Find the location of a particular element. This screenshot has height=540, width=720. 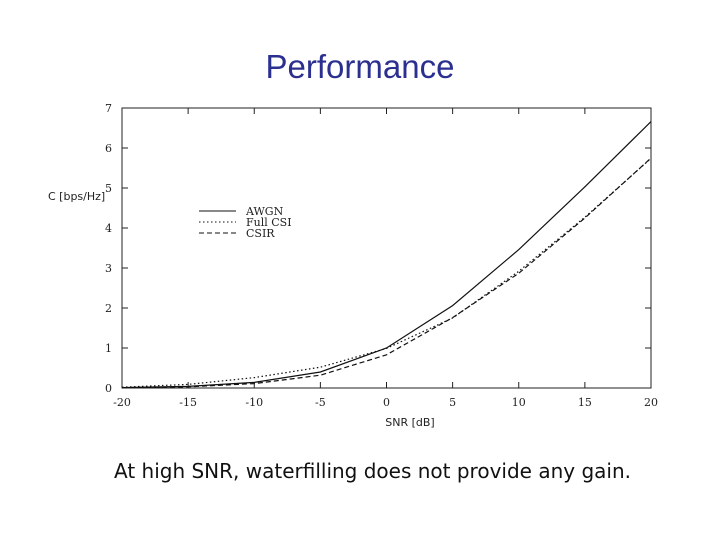

y-axis-label: C [bps/Hz] is located at coordinates (76, 196).